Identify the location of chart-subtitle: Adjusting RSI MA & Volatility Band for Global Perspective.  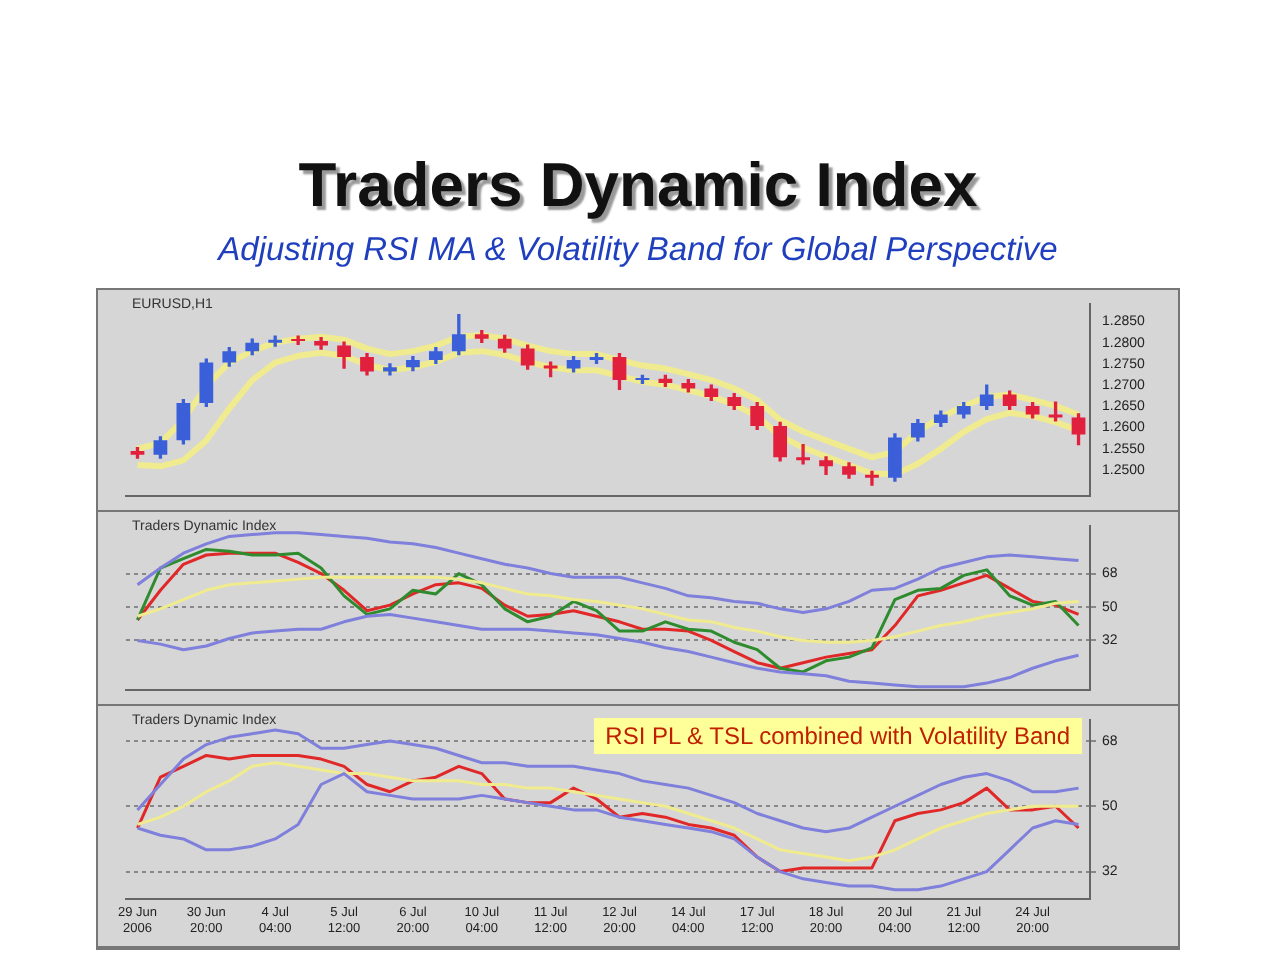
(637, 251).